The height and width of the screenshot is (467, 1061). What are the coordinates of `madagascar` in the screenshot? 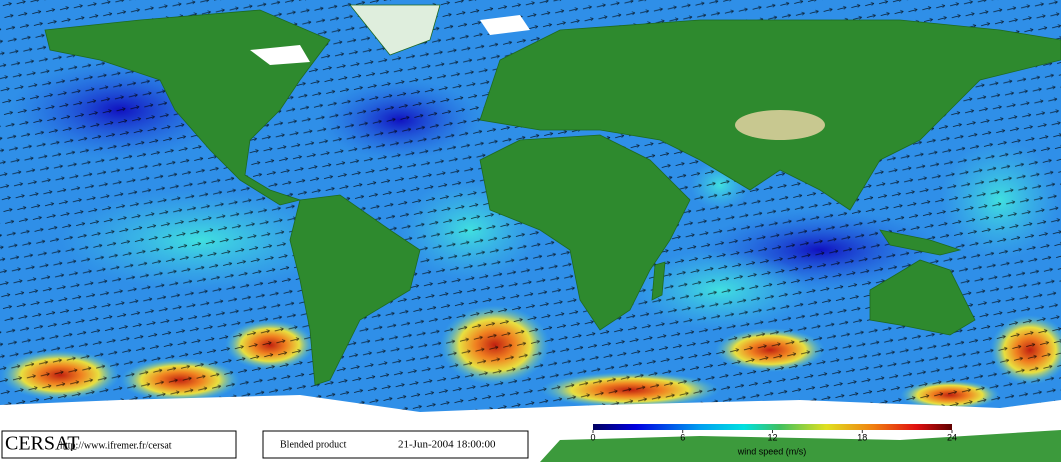 It's located at (658, 281).